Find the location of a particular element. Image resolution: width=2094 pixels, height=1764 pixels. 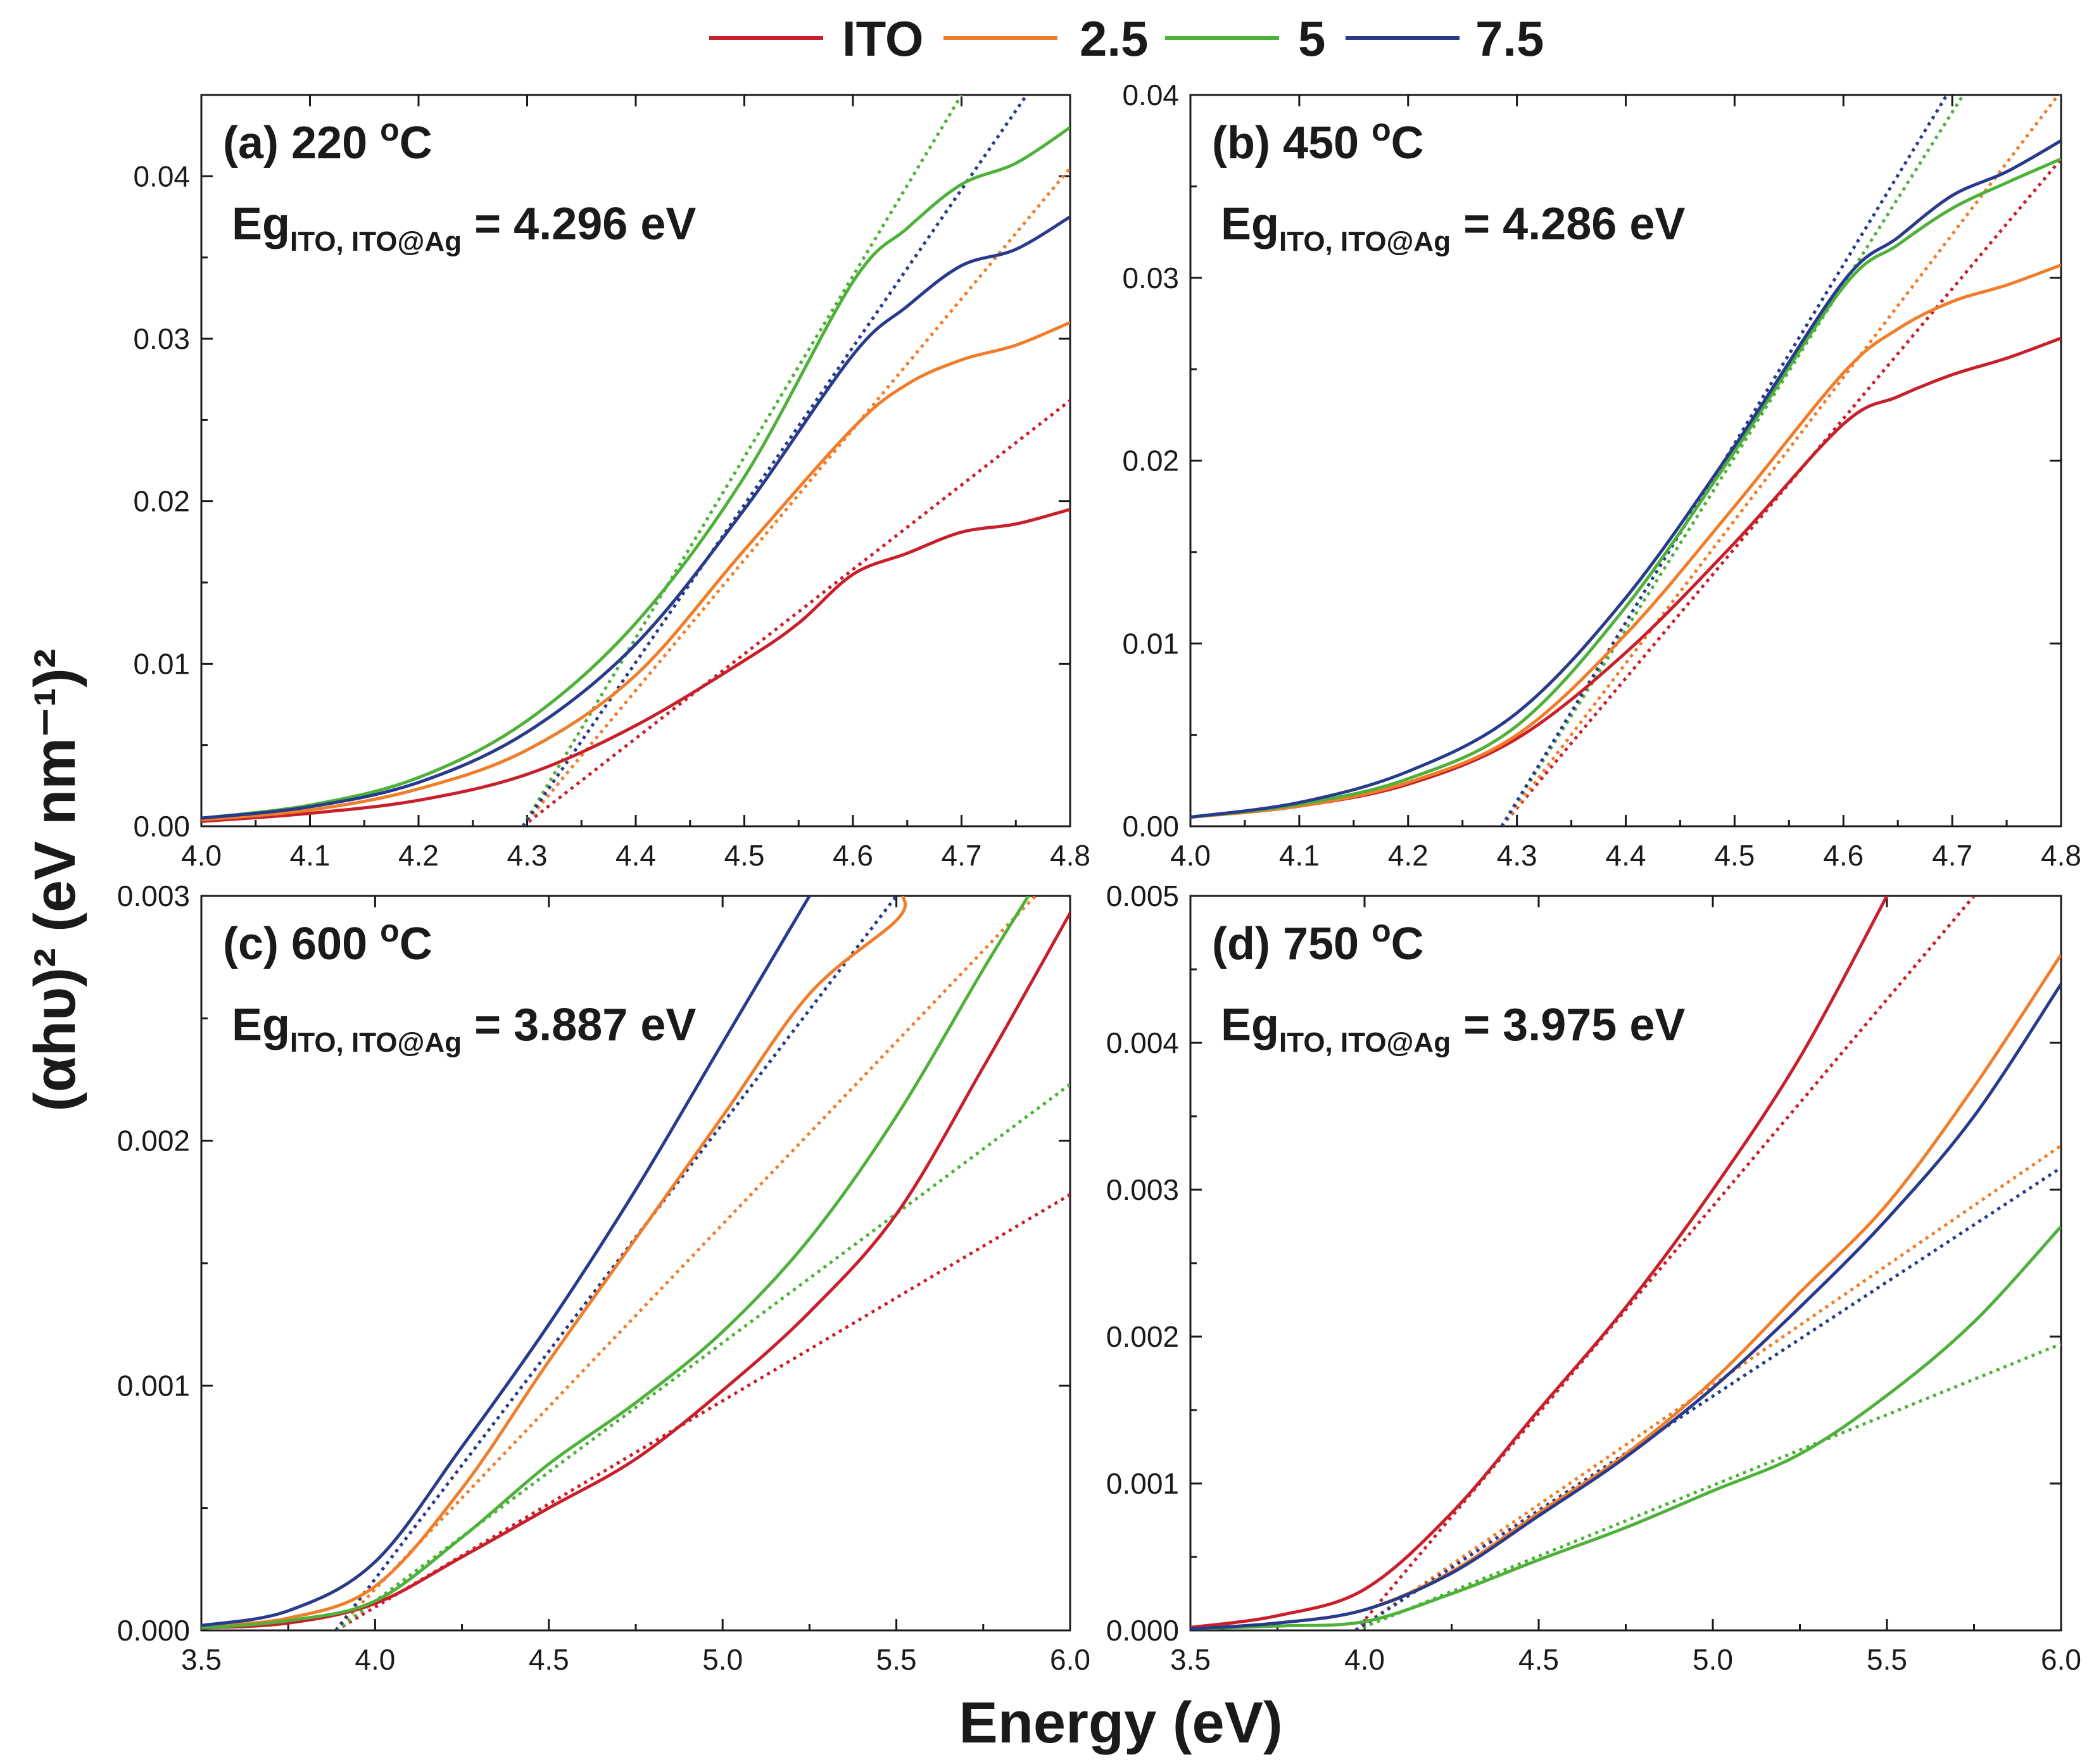

panel-label-text: (c) 600 is located at coordinates (301, 944).